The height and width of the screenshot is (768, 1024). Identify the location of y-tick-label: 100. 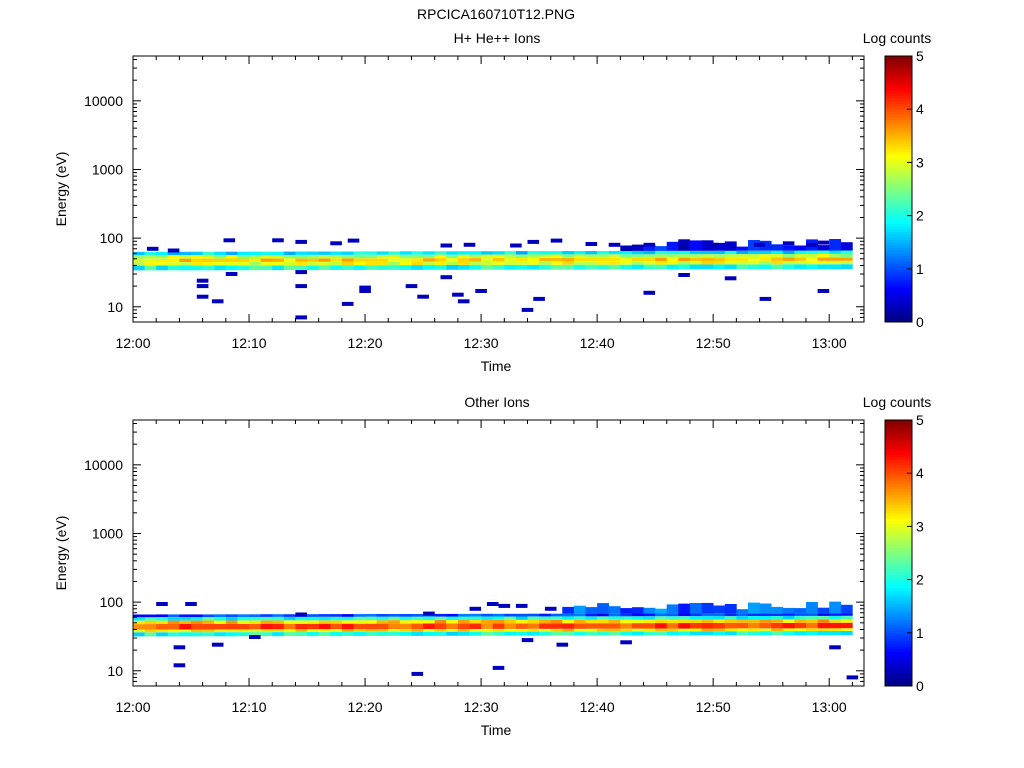
(112, 238).